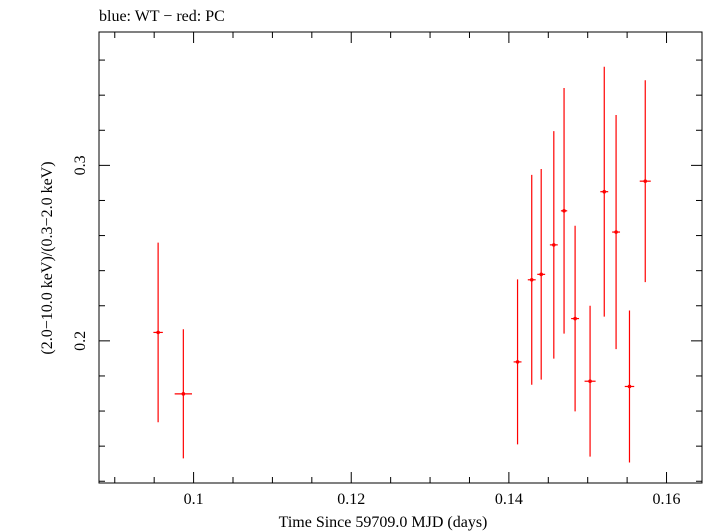  What do you see at coordinates (351, 499) in the screenshot?
I see `x-tick-label: 0.12` at bounding box center [351, 499].